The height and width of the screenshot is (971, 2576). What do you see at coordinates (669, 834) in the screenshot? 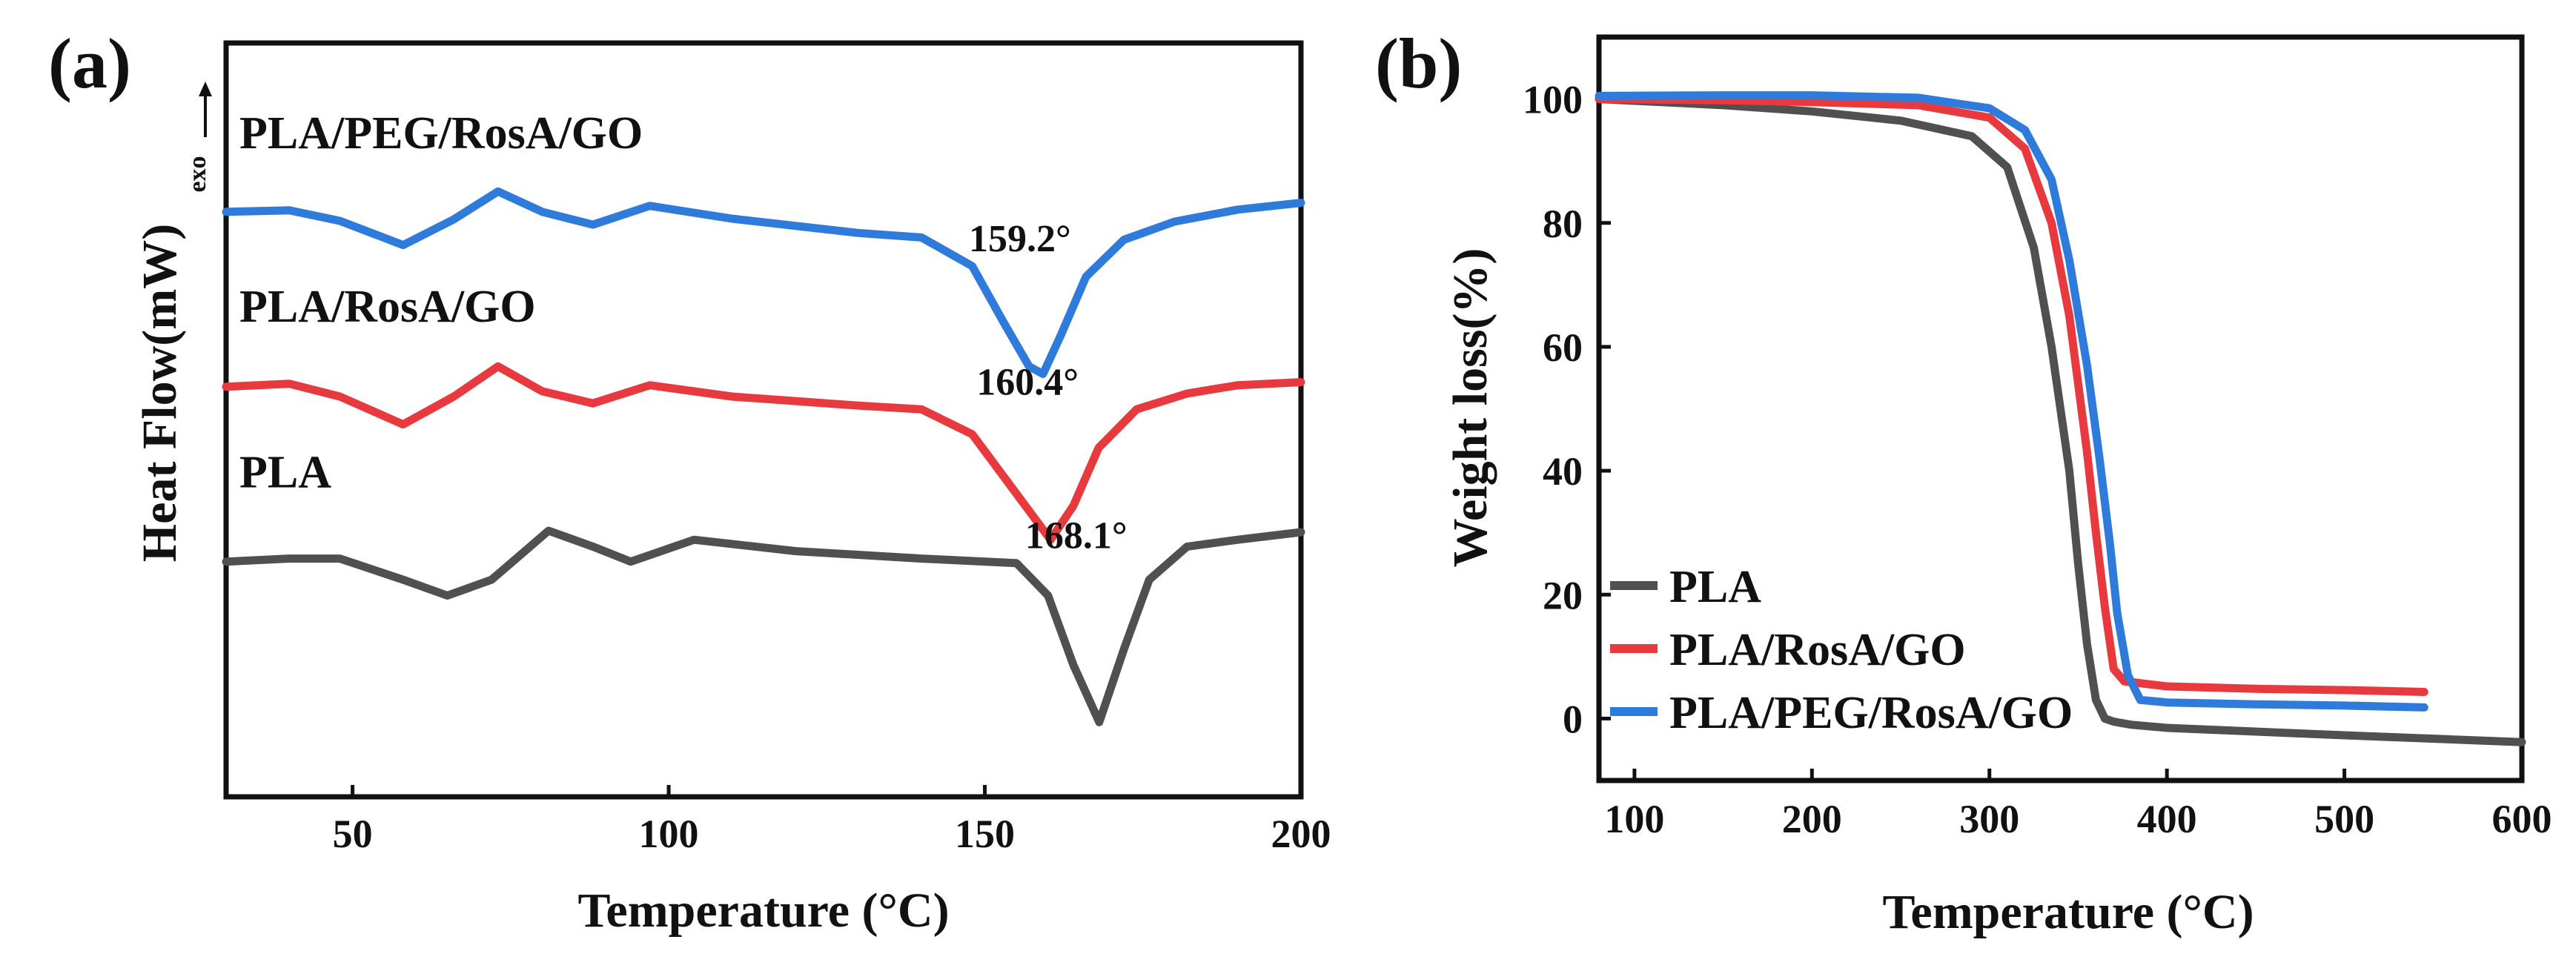
I see `panel-a-x-tick-label: 100` at bounding box center [669, 834].